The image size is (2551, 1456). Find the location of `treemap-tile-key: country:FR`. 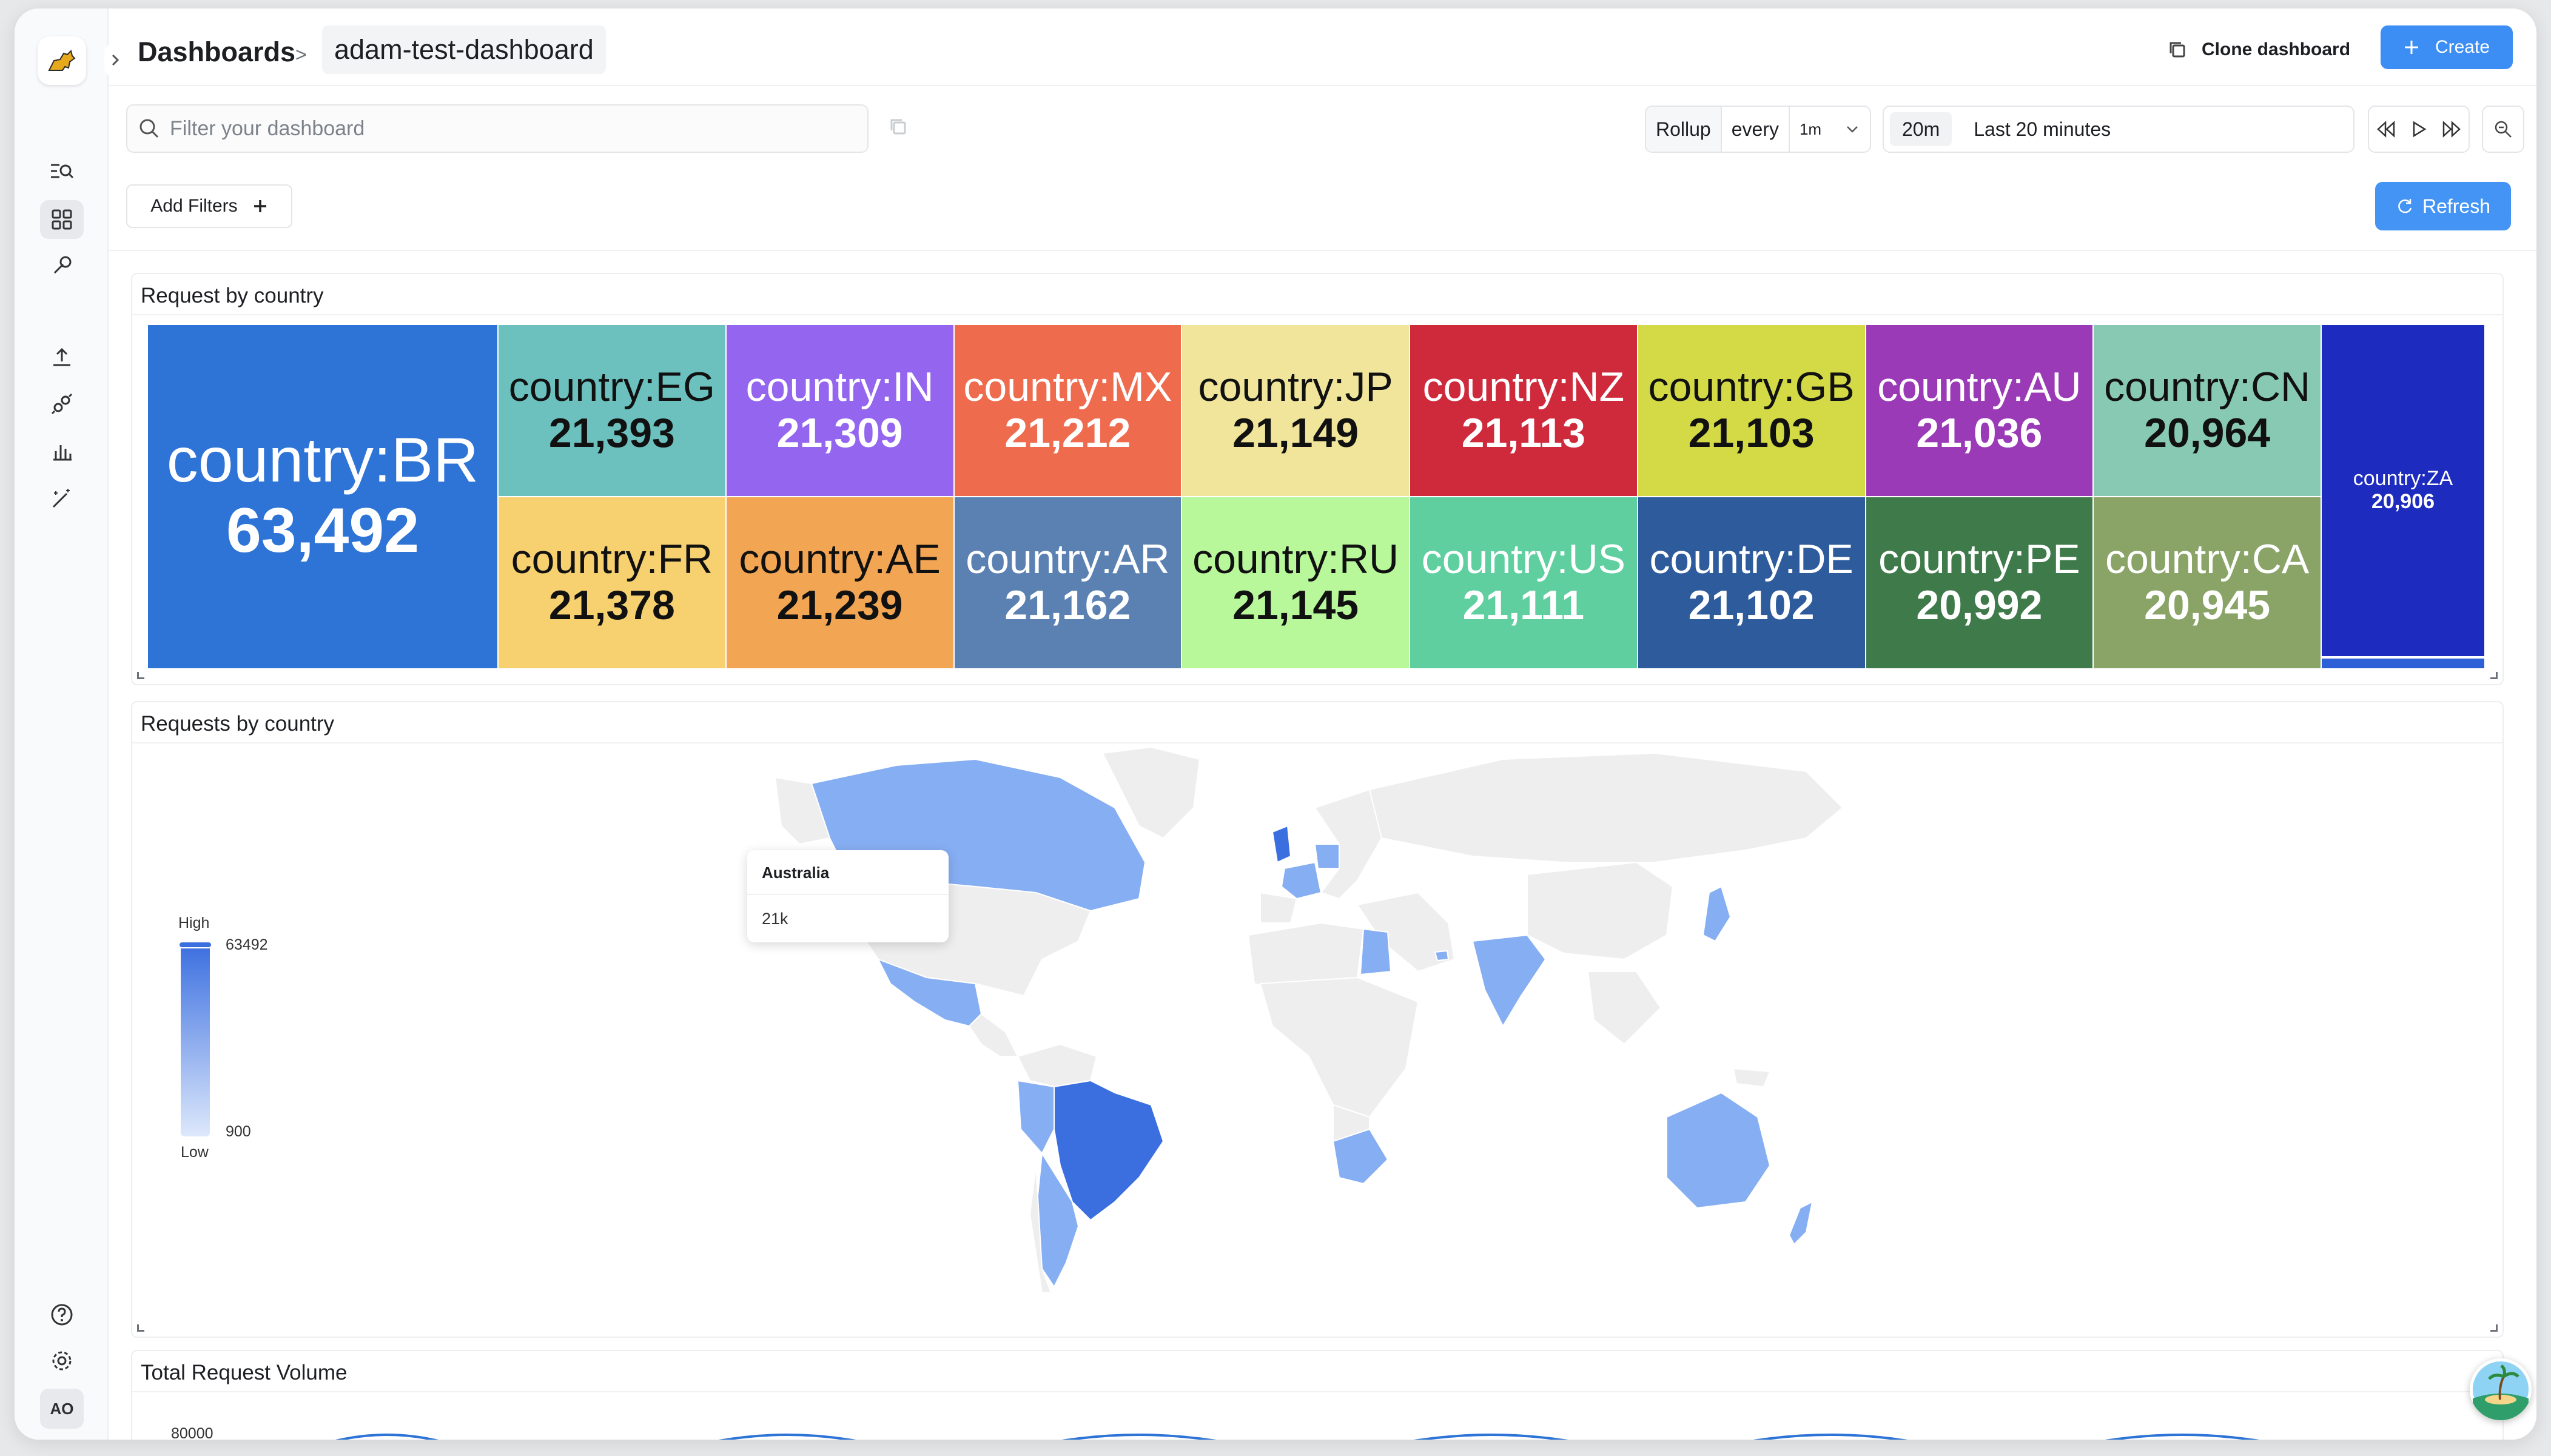

treemap-tile-key: country:FR is located at coordinates (612, 558).